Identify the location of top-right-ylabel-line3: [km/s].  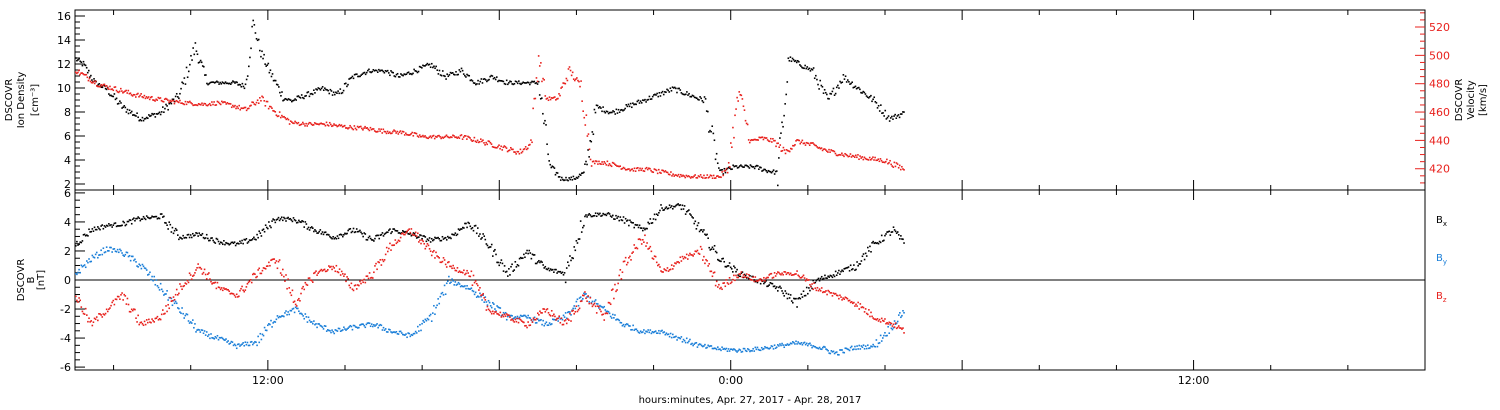
(1483, 100).